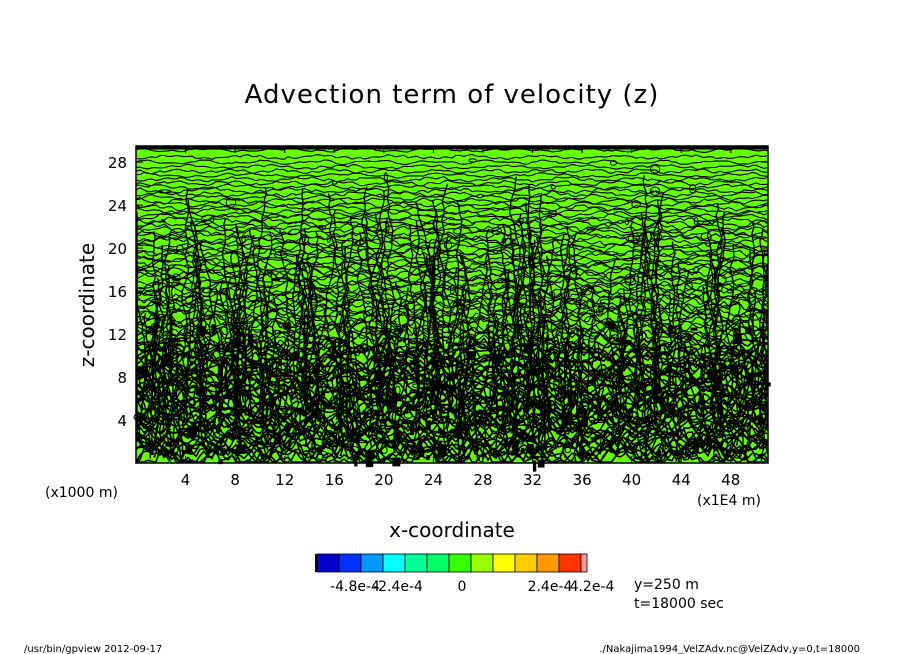 The image size is (904, 654). I want to click on y-unit-label: (x1000 m), so click(81, 493).